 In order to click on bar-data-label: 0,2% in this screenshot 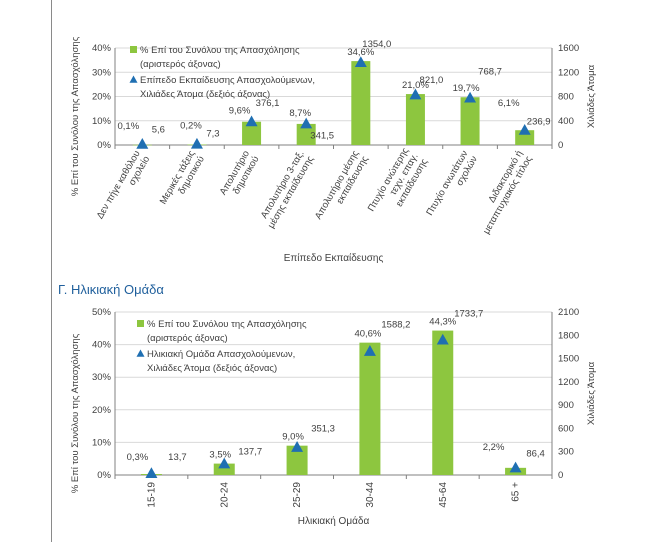, I will do `click(191, 126)`.